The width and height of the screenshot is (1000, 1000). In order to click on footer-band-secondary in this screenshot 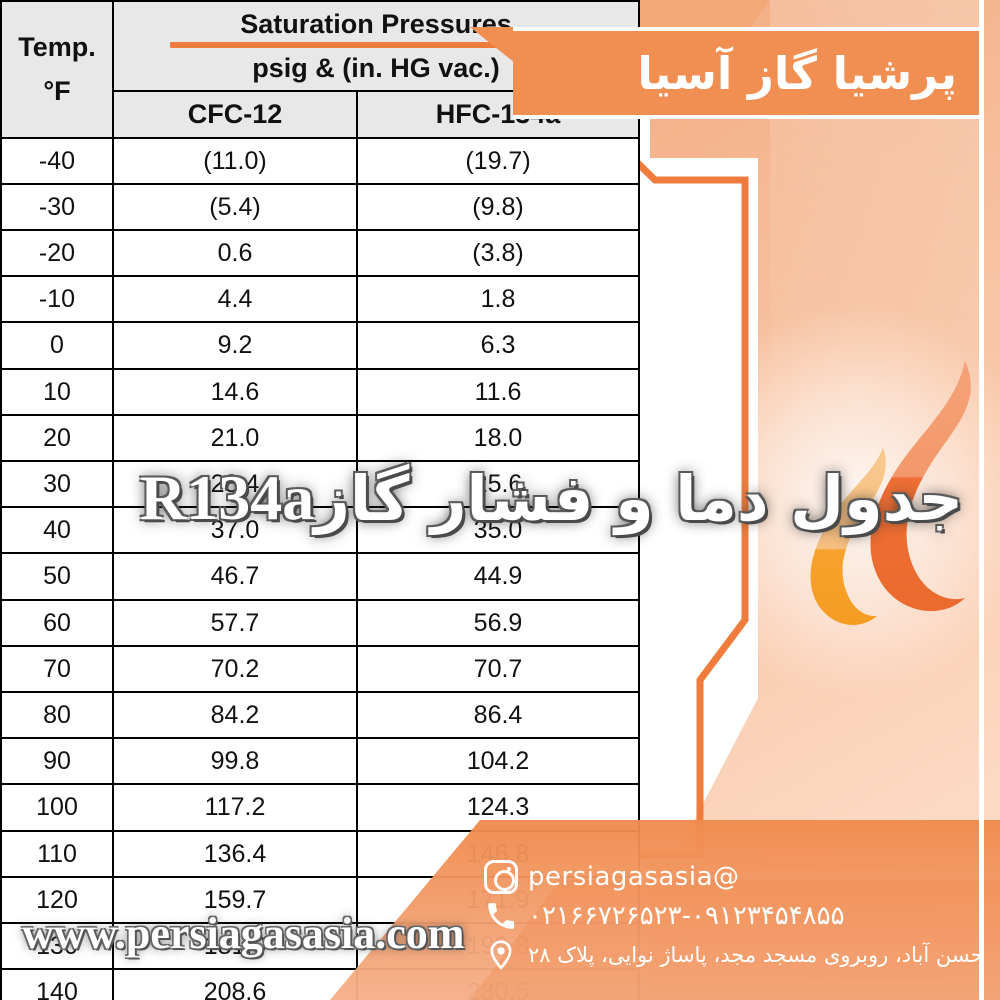, I will do `click(735, 940)`.